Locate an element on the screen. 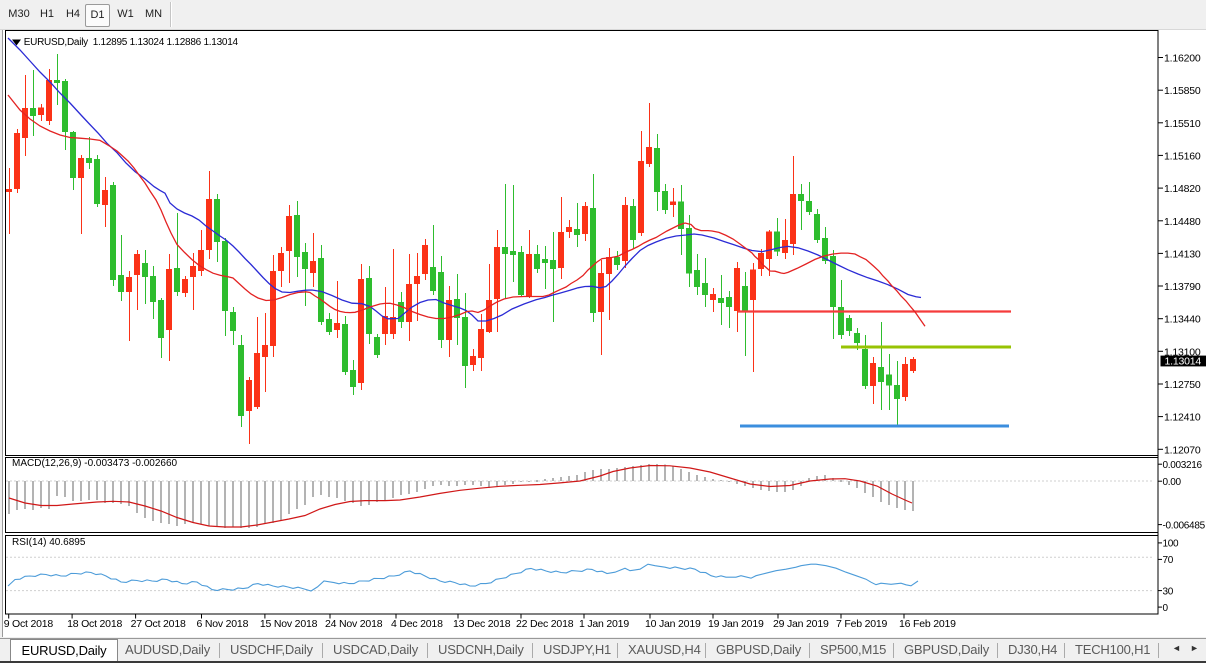  svg-text: 7 Feb 2019 is located at coordinates (861, 624).